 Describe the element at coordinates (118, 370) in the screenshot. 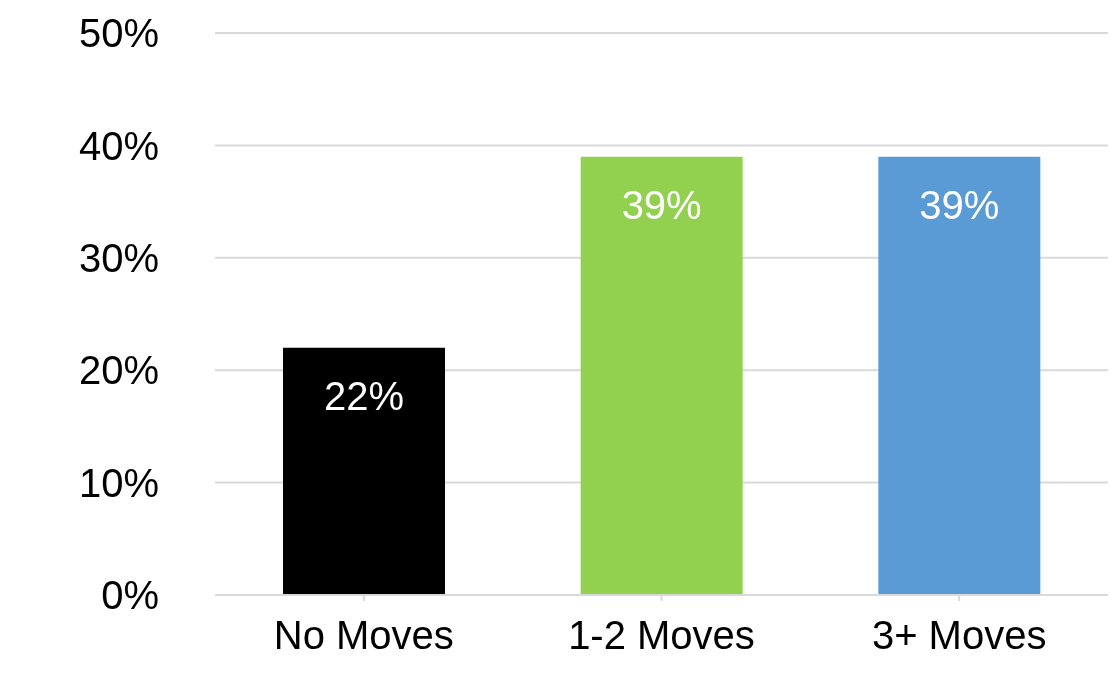

I see `y-tick-label: 20%` at that location.